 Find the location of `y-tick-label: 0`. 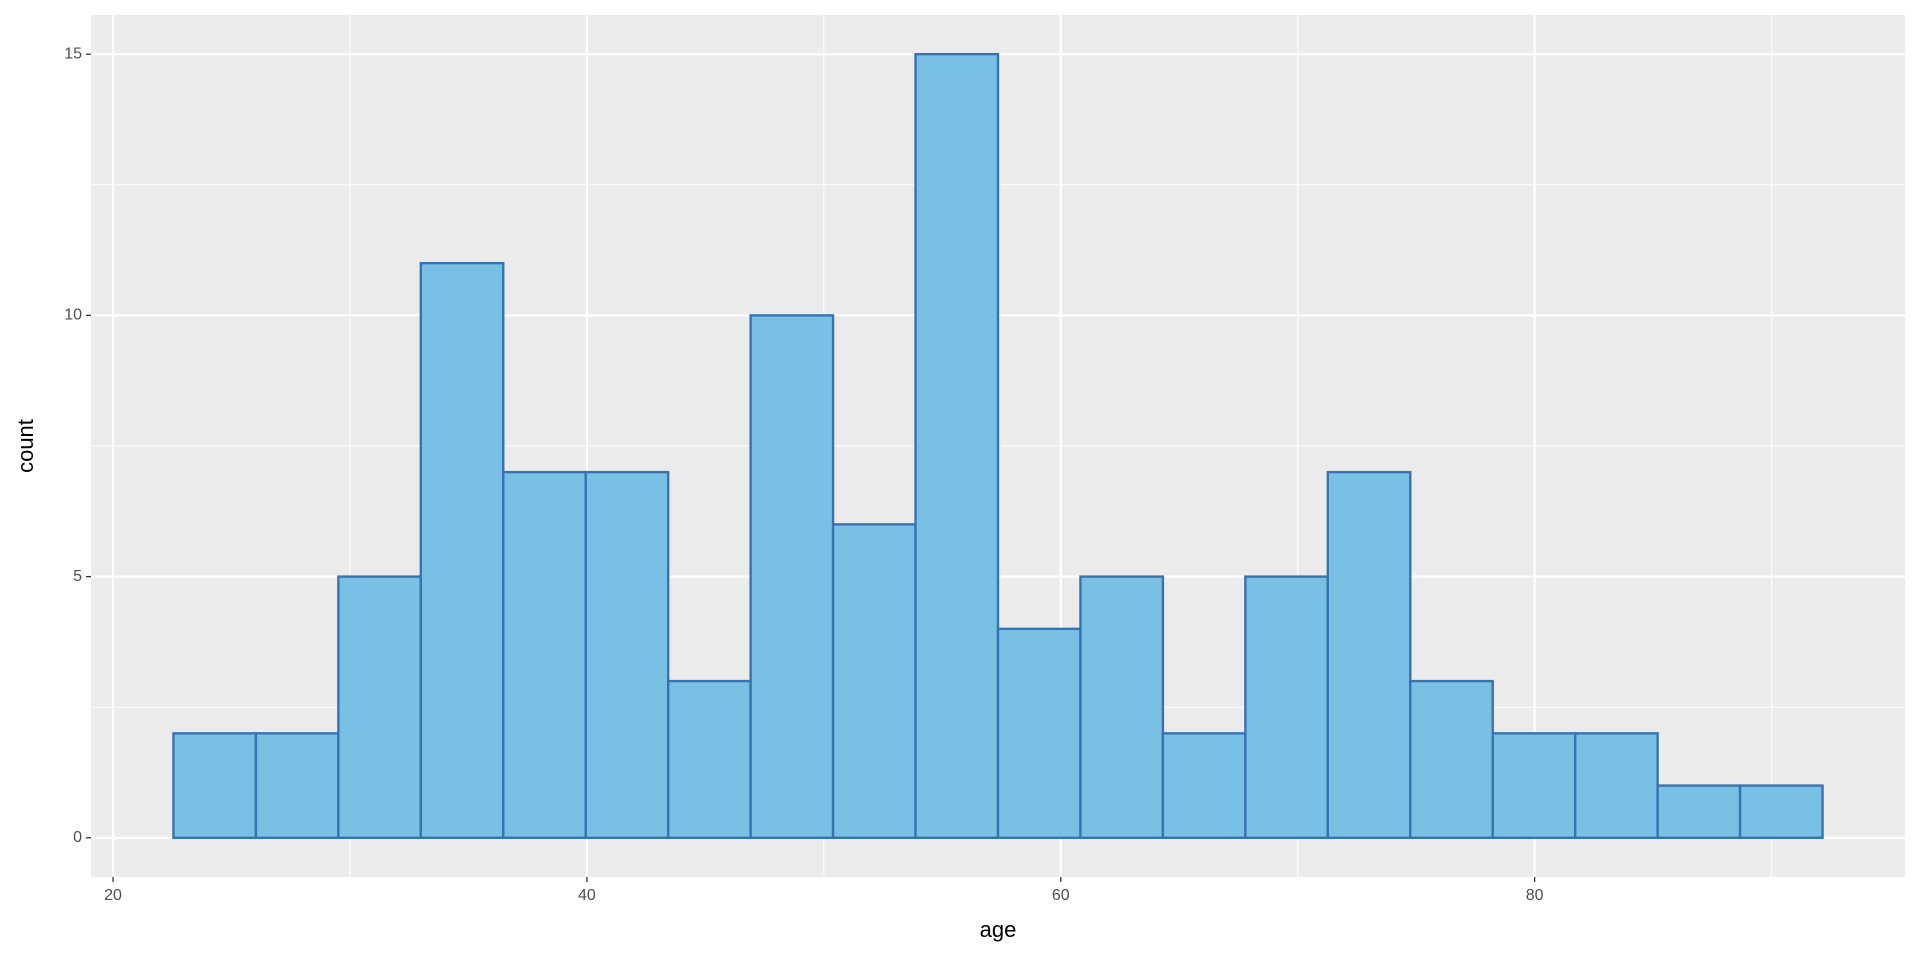

y-tick-label: 0 is located at coordinates (77, 837).